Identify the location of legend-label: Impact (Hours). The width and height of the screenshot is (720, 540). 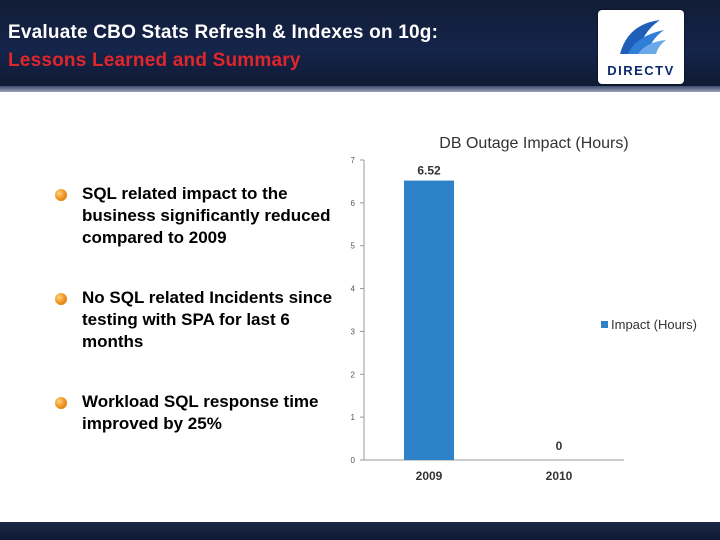
(654, 324).